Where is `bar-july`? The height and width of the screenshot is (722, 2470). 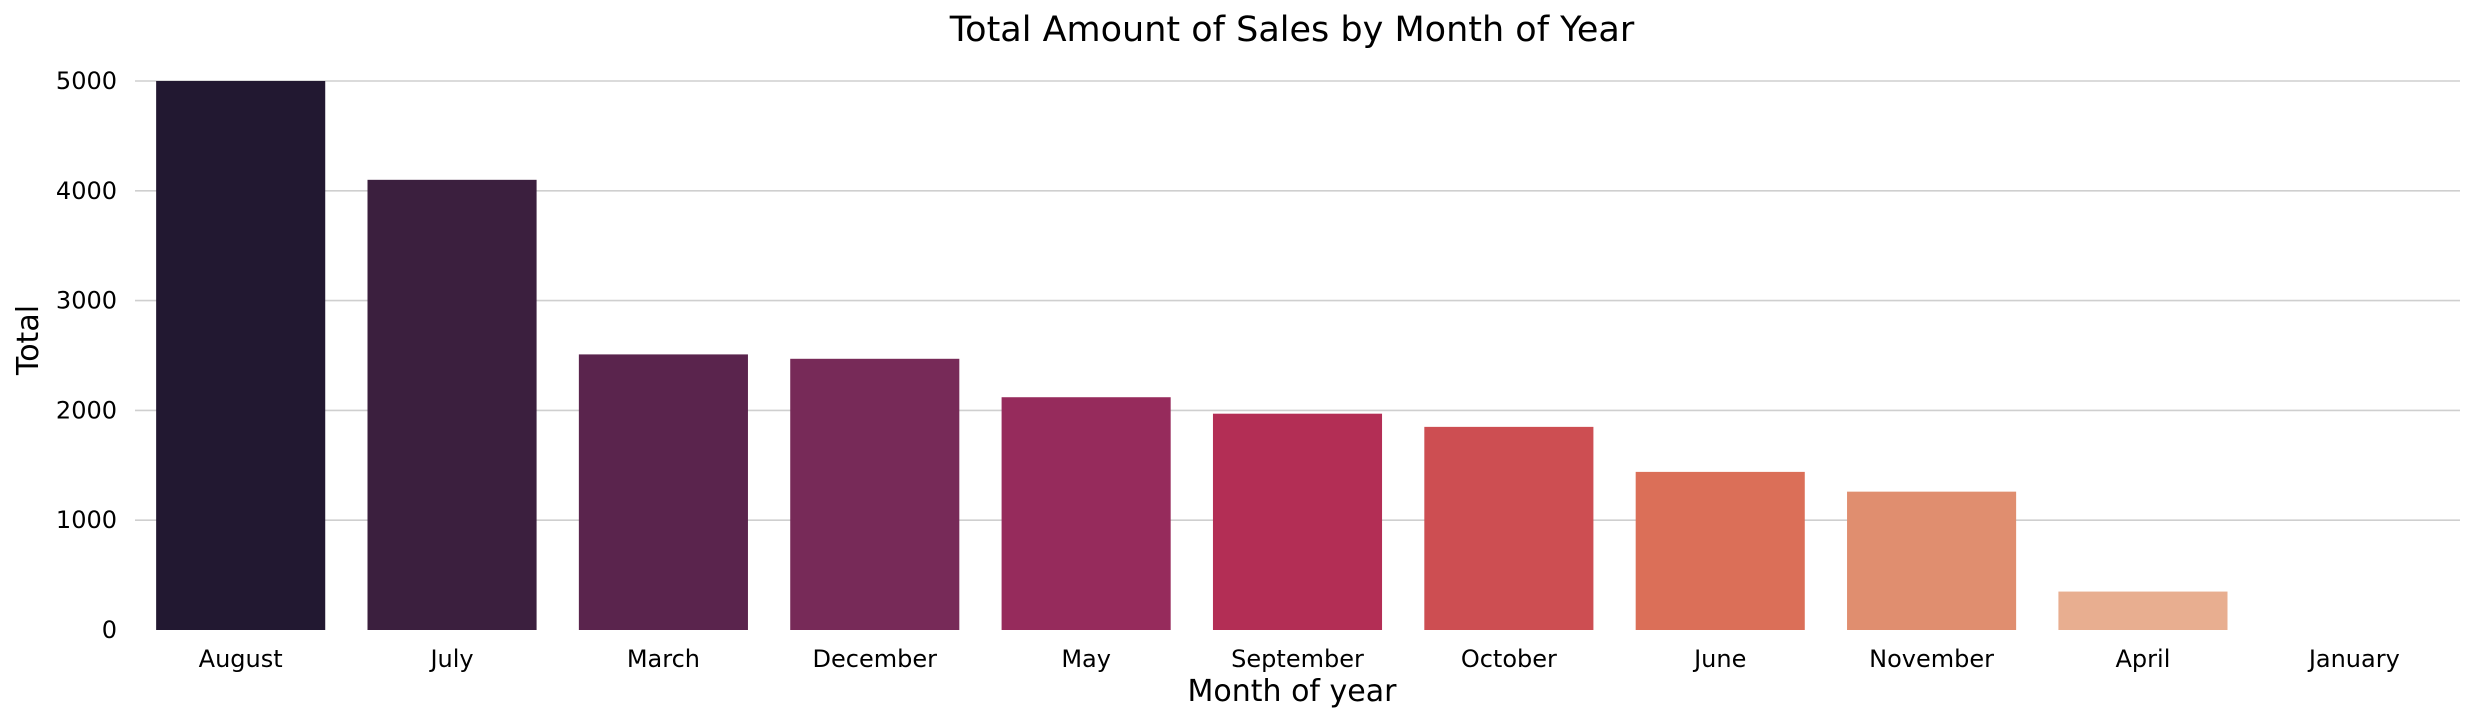
bar-july is located at coordinates (452, 404).